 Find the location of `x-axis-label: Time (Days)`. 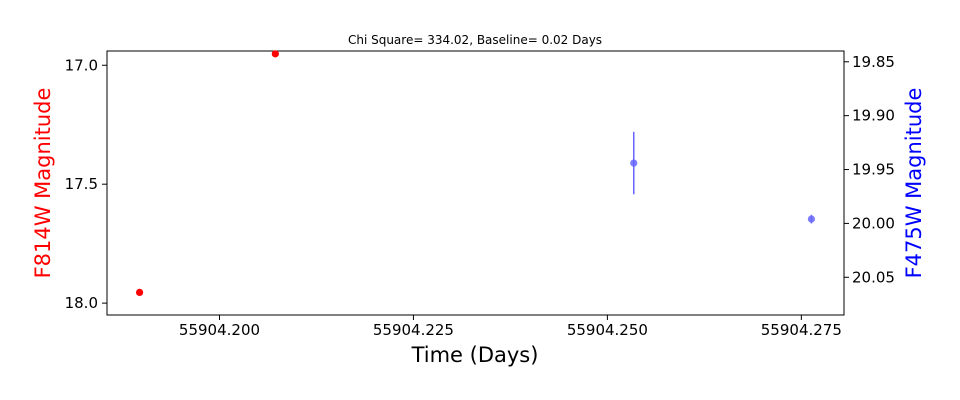

x-axis-label: Time (Days) is located at coordinates (475, 355).